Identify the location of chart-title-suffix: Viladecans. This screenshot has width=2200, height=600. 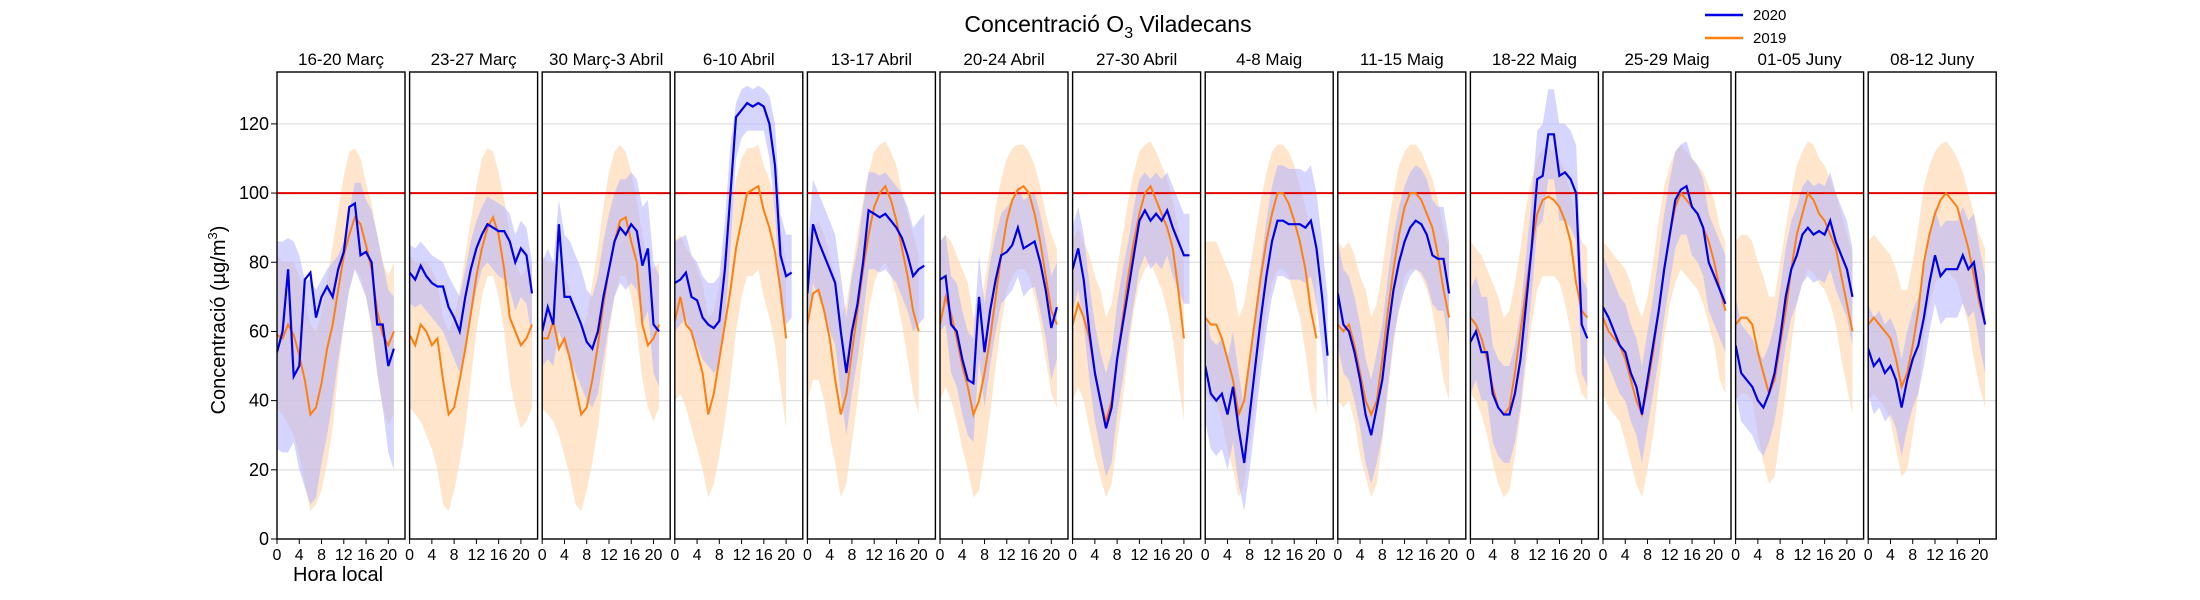
(1192, 24).